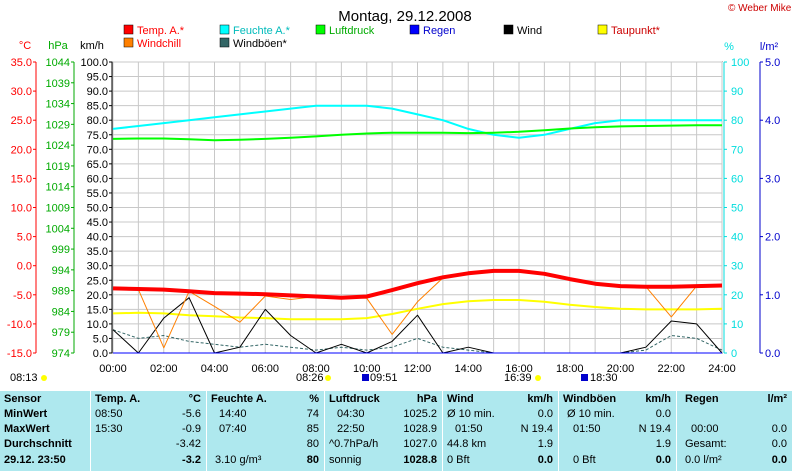 Image resolution: width=810 pixels, height=471 pixels. What do you see at coordinates (97, 252) in the screenshot?
I see `wind_kmh-tick-label: 35.0` at bounding box center [97, 252].